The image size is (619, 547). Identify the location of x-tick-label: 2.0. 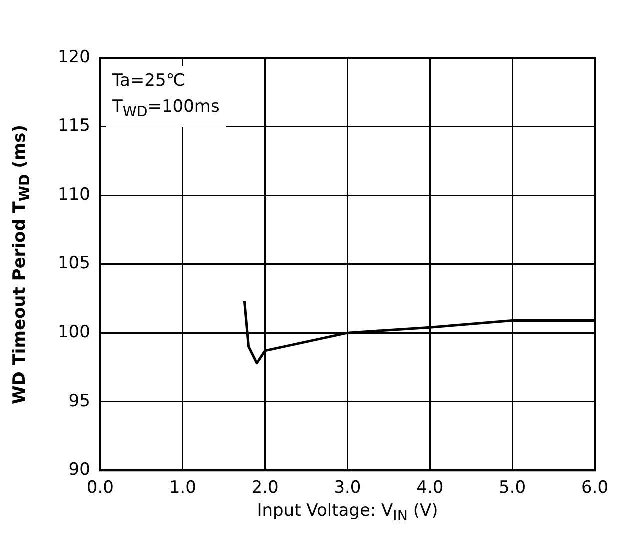
(265, 488).